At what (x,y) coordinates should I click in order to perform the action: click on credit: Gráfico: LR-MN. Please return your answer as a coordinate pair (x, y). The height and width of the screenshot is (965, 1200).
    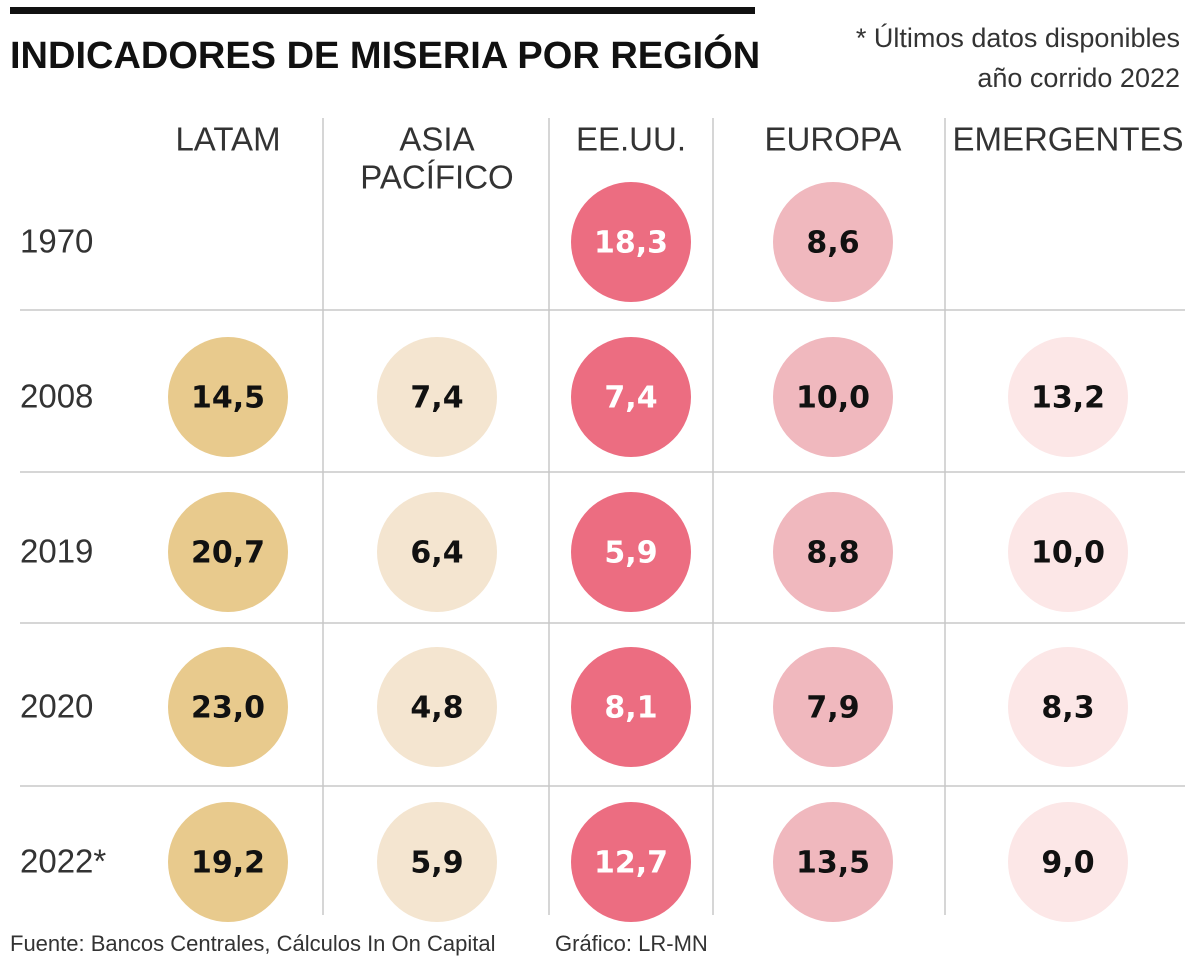
    Looking at the image, I should click on (631, 943).